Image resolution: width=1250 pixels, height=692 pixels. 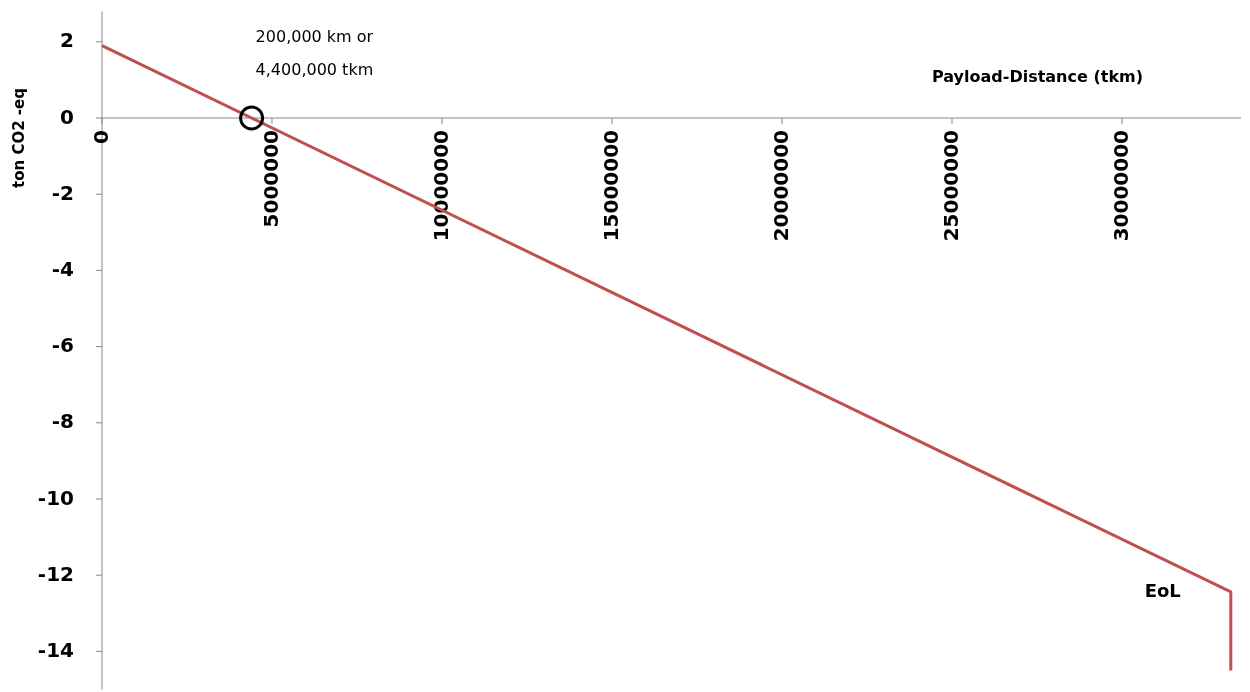 I want to click on annotation: 200,000 km or 4,400,000 tkm, so click(x=314, y=53).